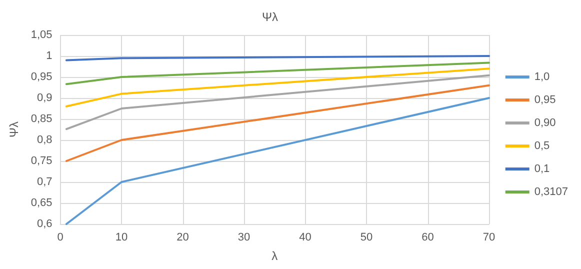 The width and height of the screenshot is (581, 269). I want to click on x-tick-label: 30, so click(244, 238).